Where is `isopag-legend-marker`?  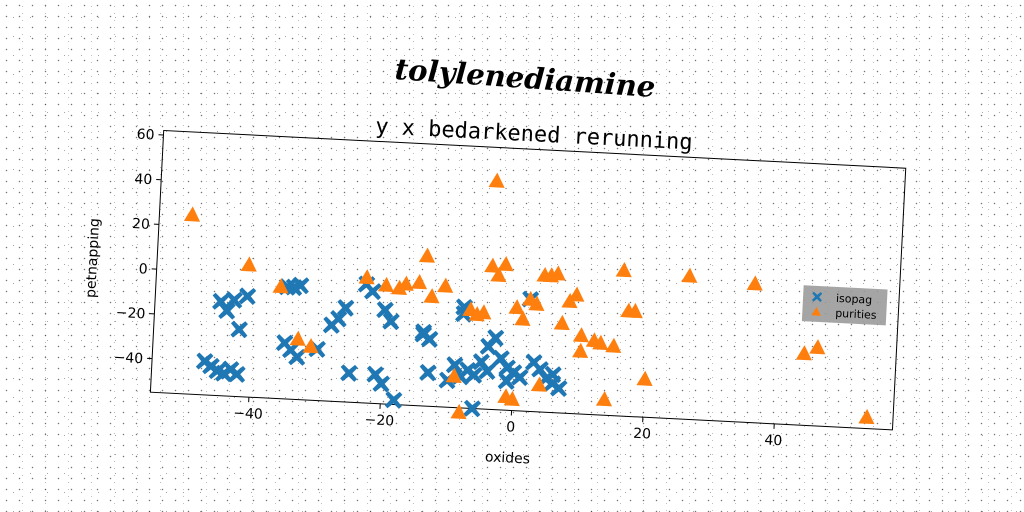 isopag-legend-marker is located at coordinates (817, 297).